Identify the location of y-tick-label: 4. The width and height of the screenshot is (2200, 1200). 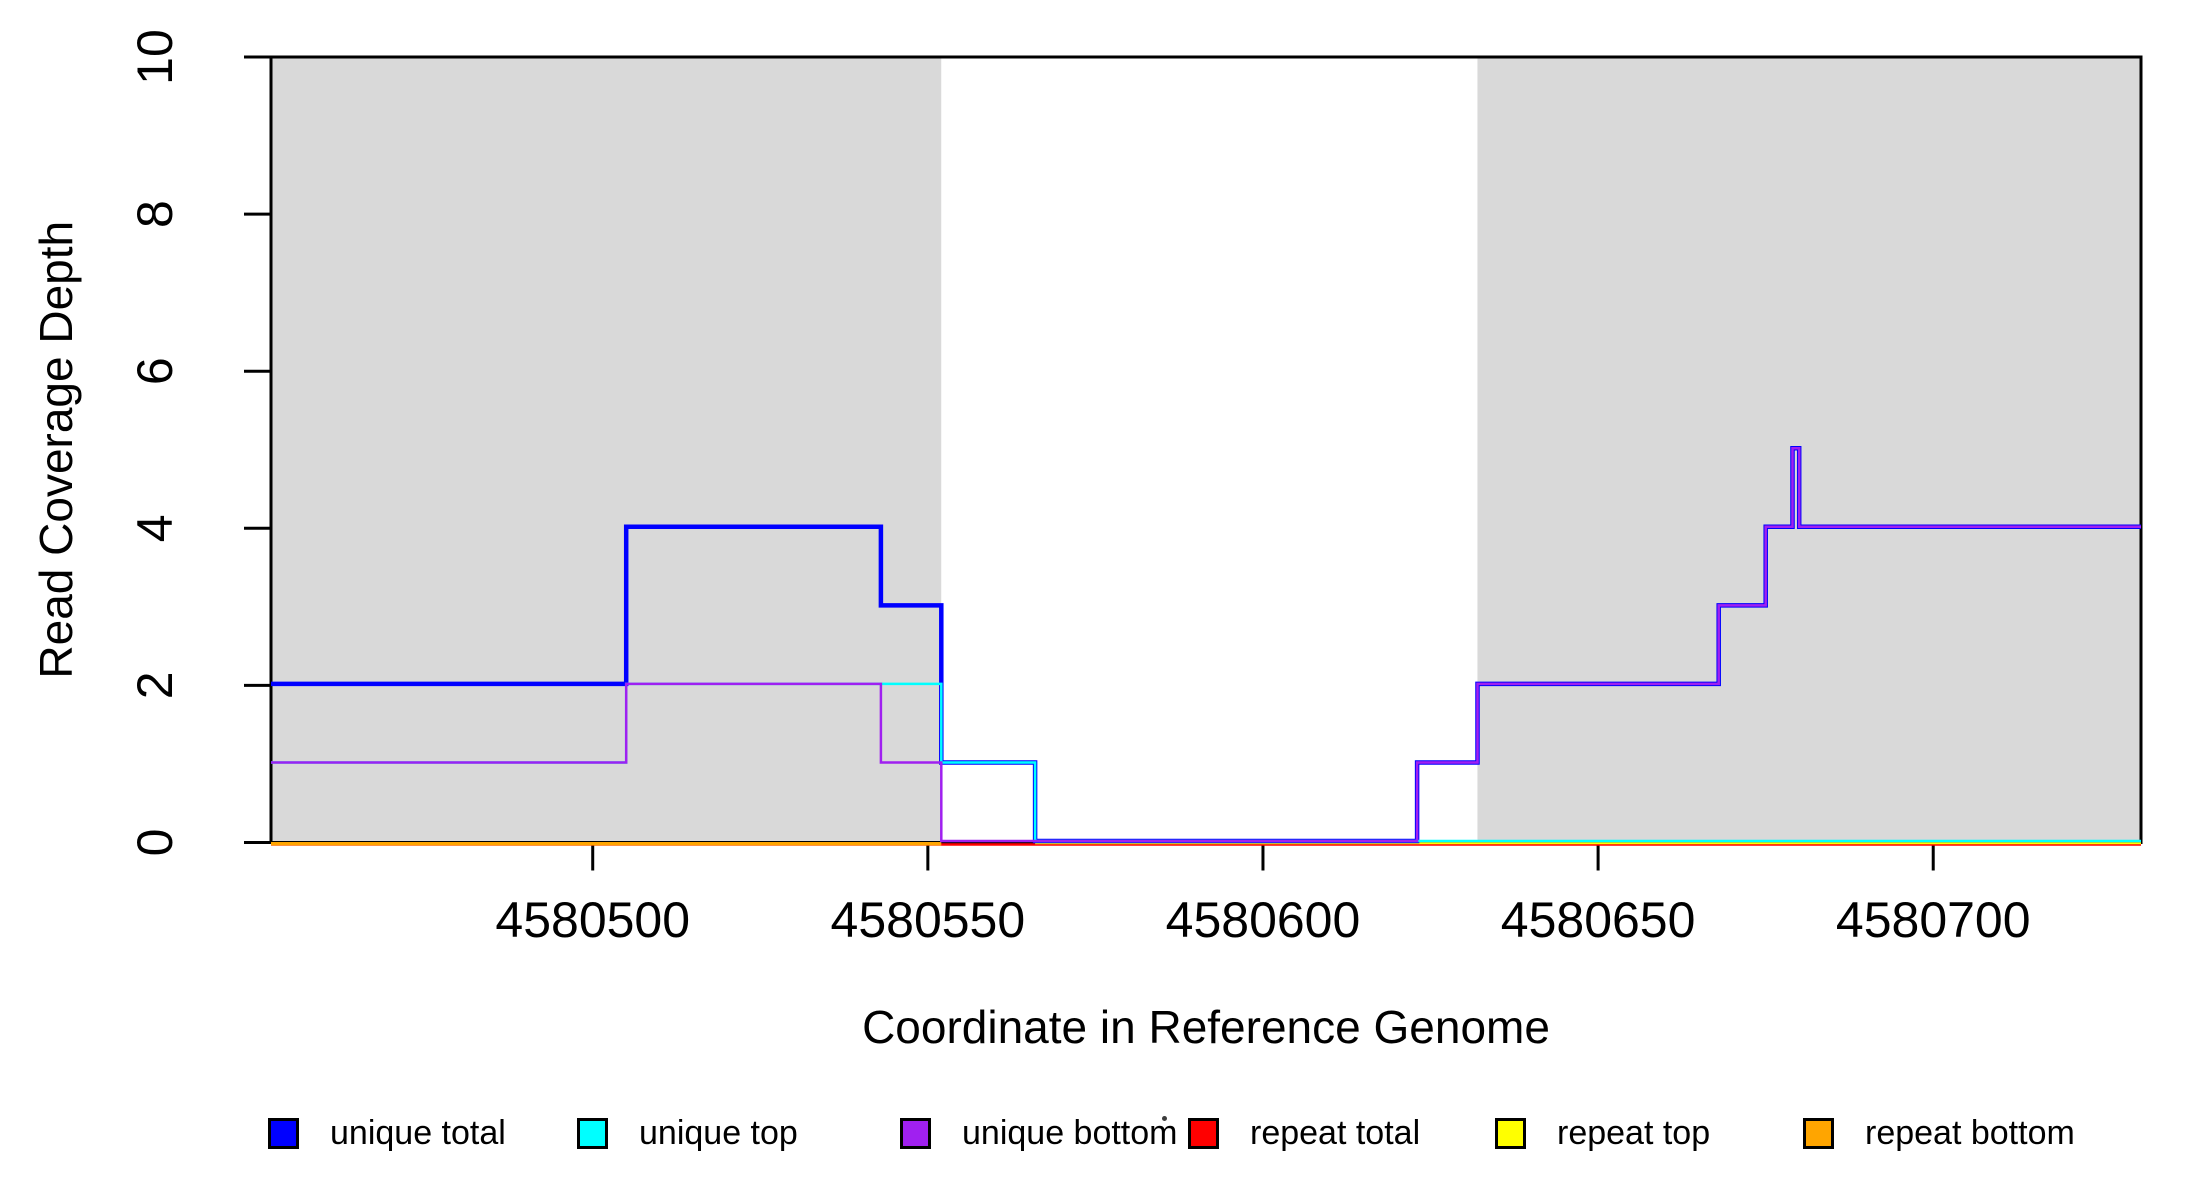
(155, 528).